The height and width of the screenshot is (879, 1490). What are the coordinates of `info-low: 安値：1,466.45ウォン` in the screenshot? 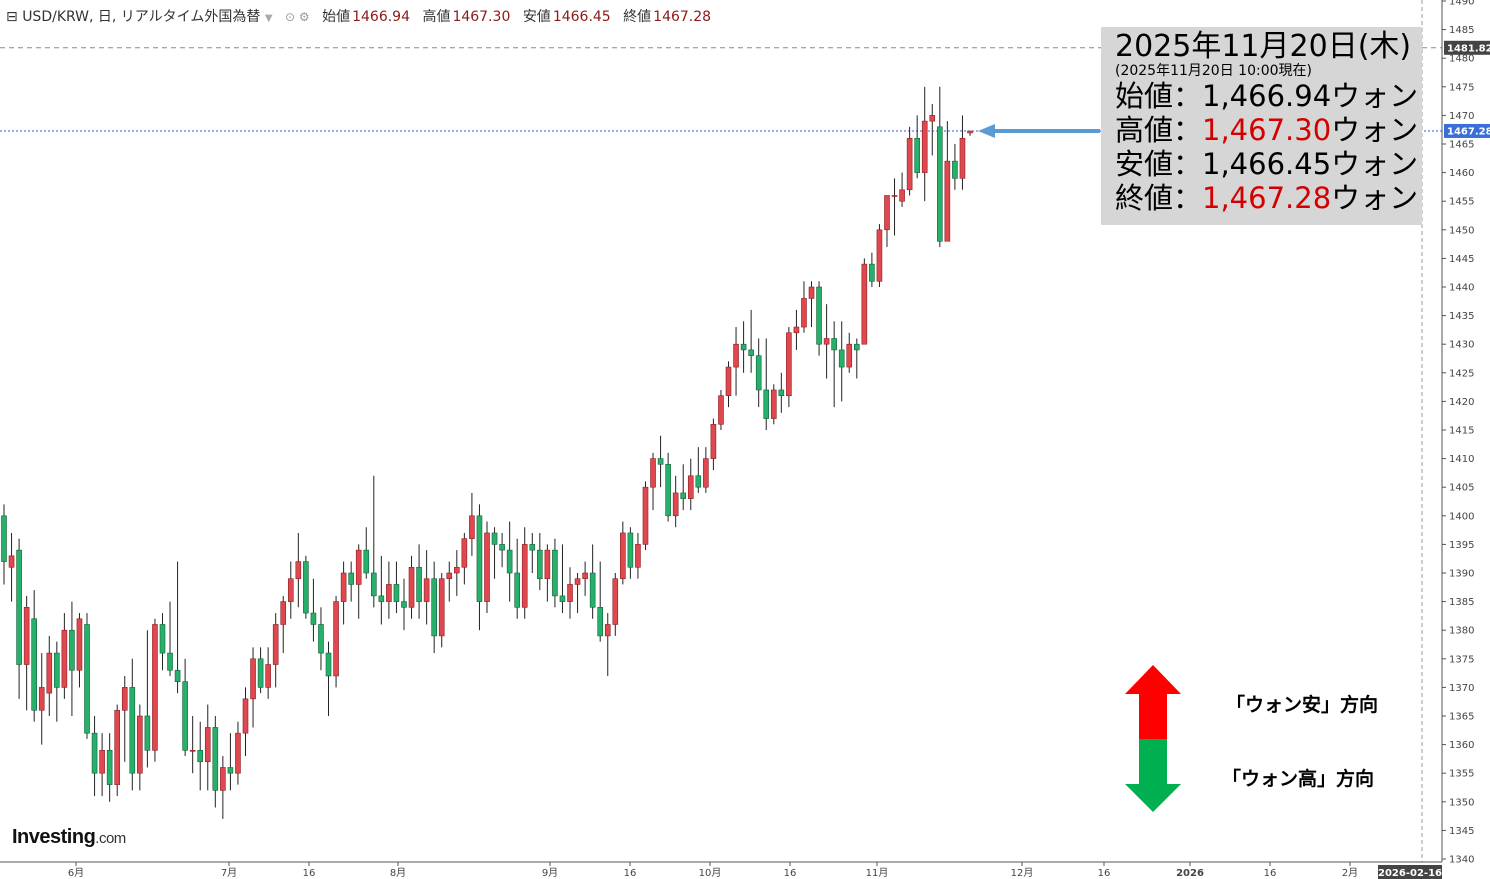 It's located at (1267, 164).